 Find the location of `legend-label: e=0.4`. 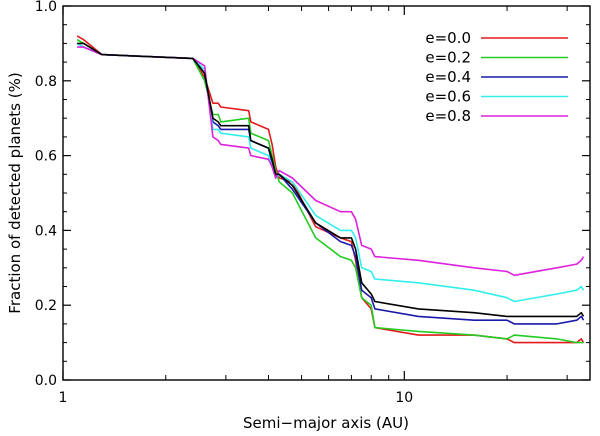

legend-label: e=0.4 is located at coordinates (448, 77).